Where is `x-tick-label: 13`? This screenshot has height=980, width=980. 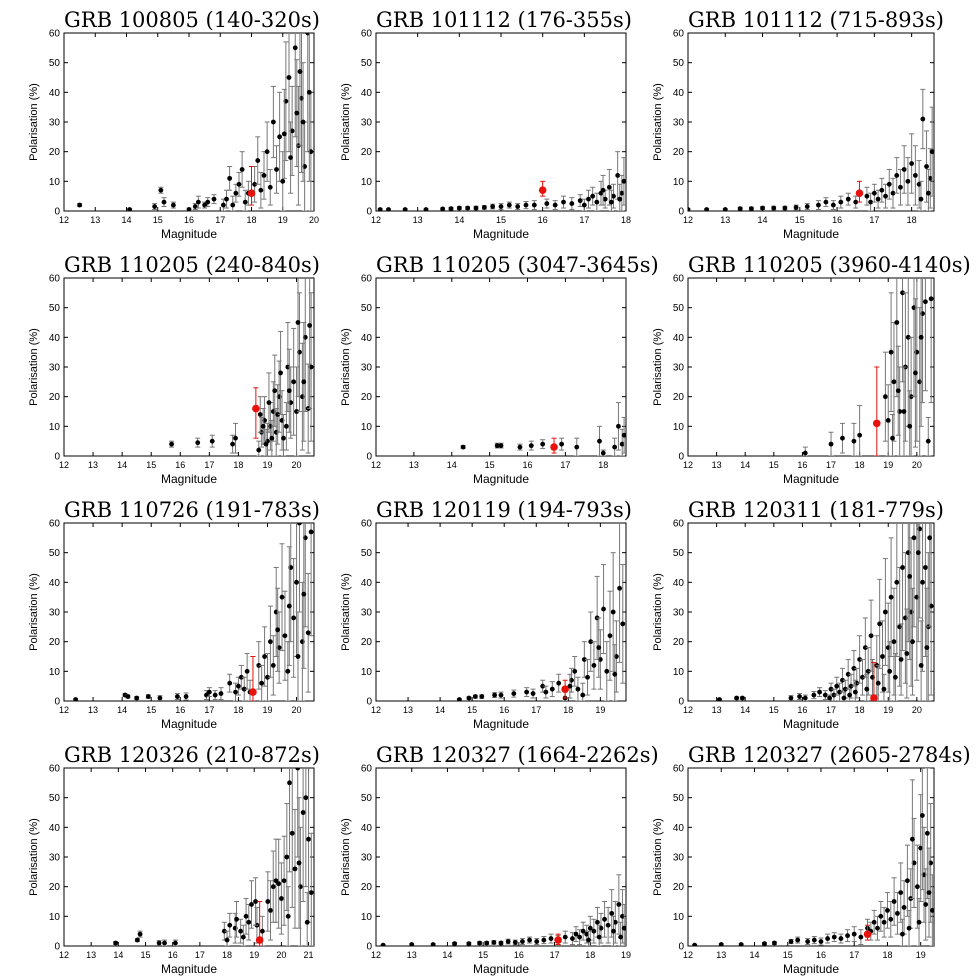 x-tick-label: 13 is located at coordinates (414, 465).